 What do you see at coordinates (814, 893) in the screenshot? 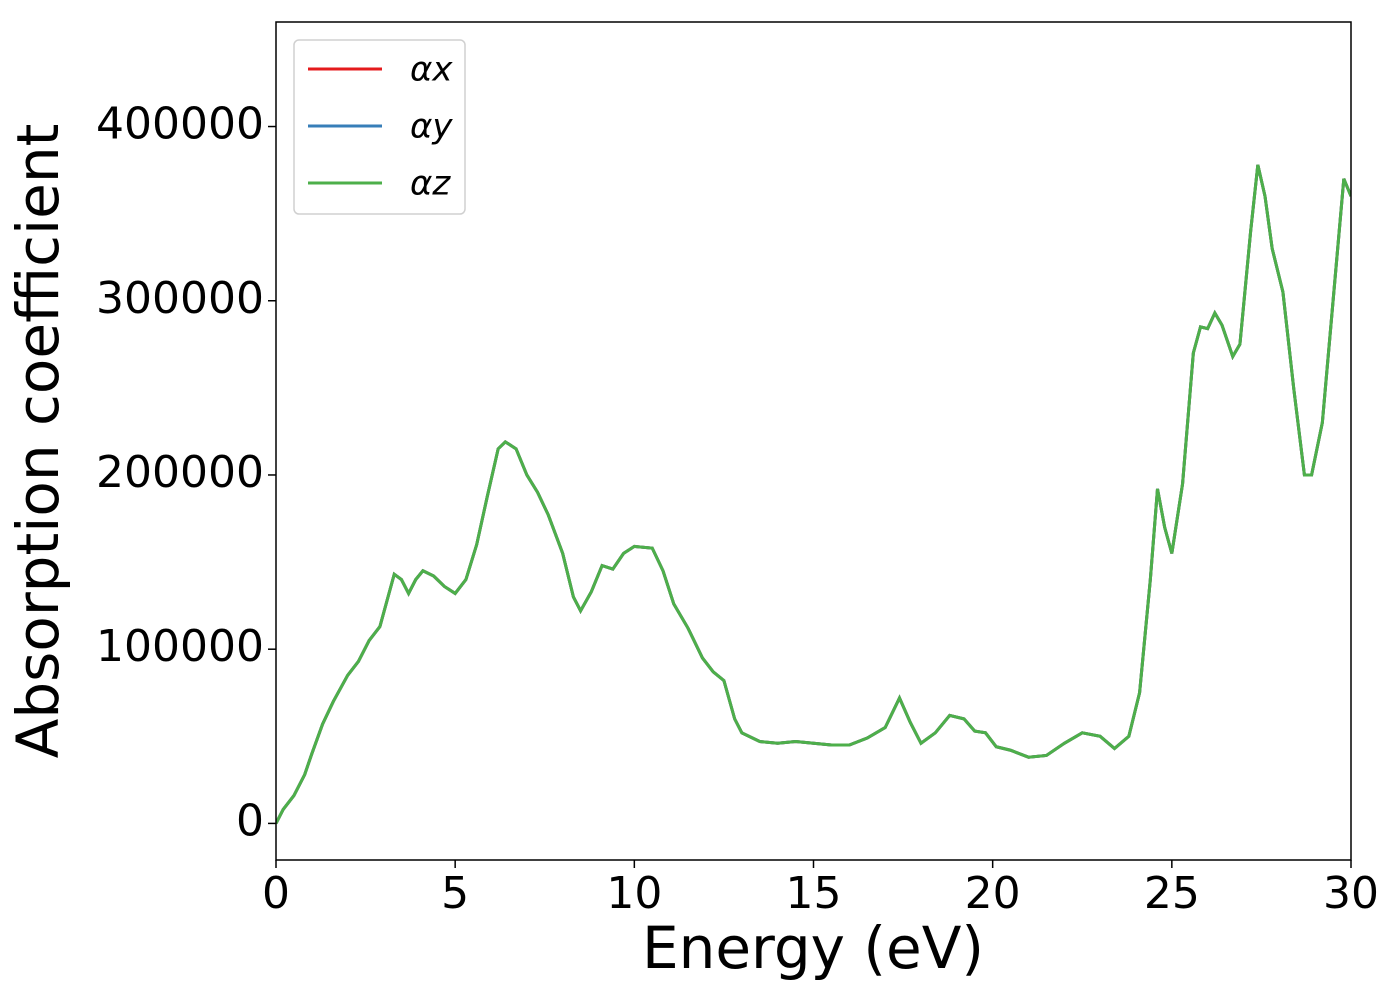
I see `x-tick-label: 15` at bounding box center [814, 893].